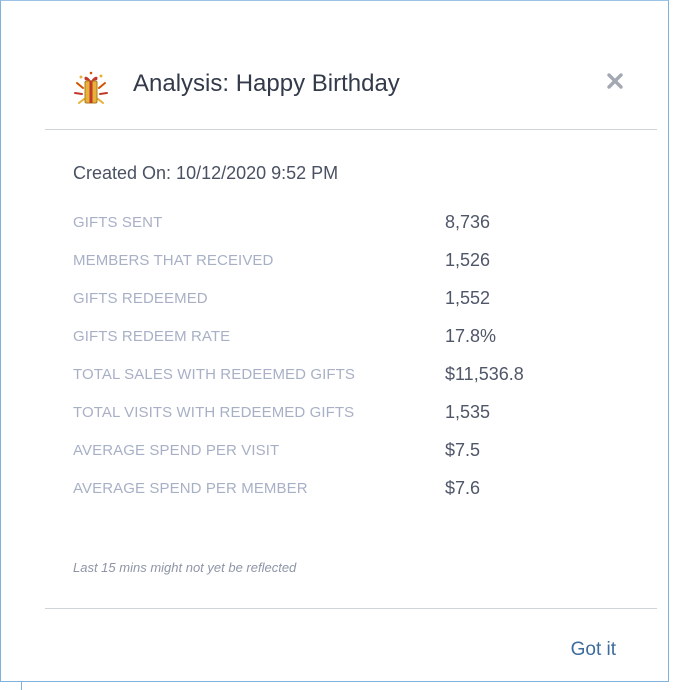  What do you see at coordinates (214, 412) in the screenshot?
I see `stat-label: TOTAL VISITS WITH REDEEMED GIFTS` at bounding box center [214, 412].